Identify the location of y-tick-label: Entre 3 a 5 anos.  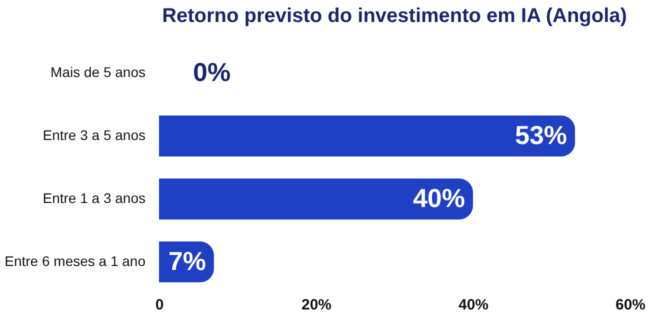
(94, 135).